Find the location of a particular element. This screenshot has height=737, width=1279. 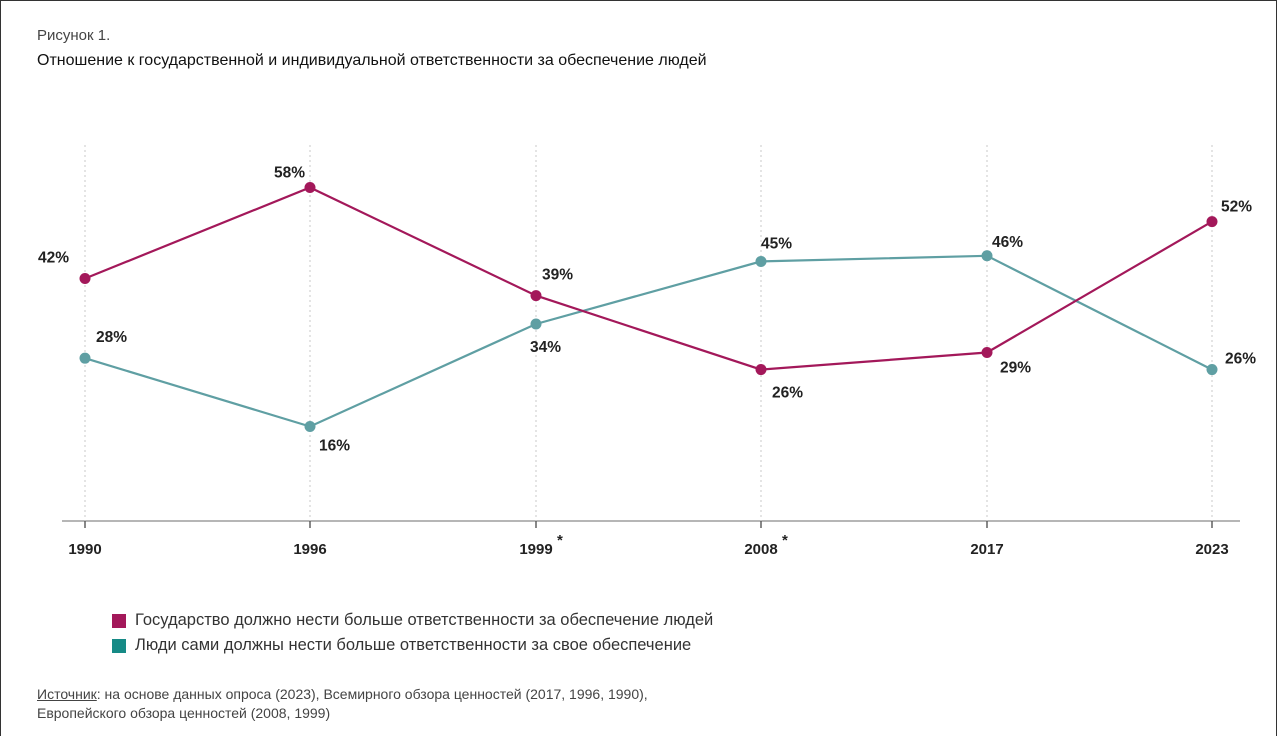

x-tick-label-1999: 1999 is located at coordinates (535, 549).